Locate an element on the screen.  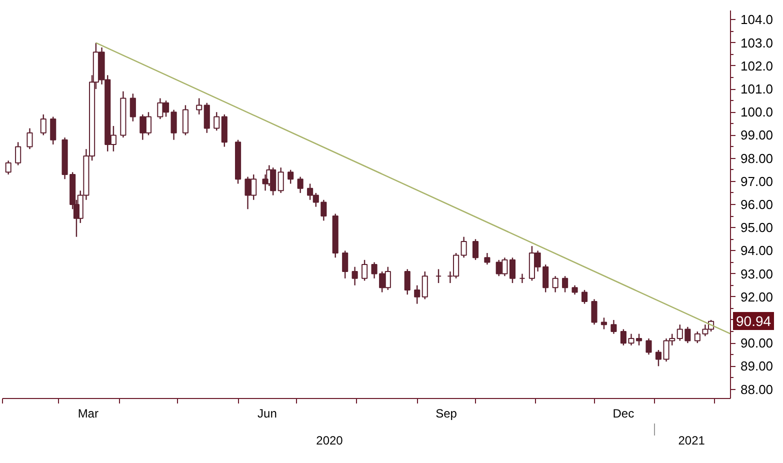
annotation: 90.94 is located at coordinates (753, 321).